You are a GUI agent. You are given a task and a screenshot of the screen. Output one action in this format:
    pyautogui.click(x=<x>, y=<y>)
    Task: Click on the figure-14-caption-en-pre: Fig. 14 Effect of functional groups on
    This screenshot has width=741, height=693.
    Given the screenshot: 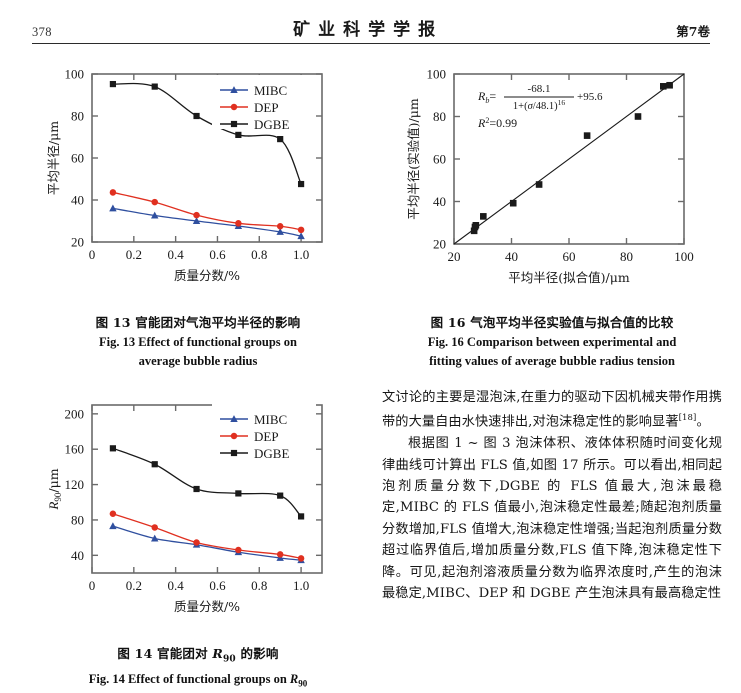 What is the action you would take?
    pyautogui.click(x=189, y=679)
    